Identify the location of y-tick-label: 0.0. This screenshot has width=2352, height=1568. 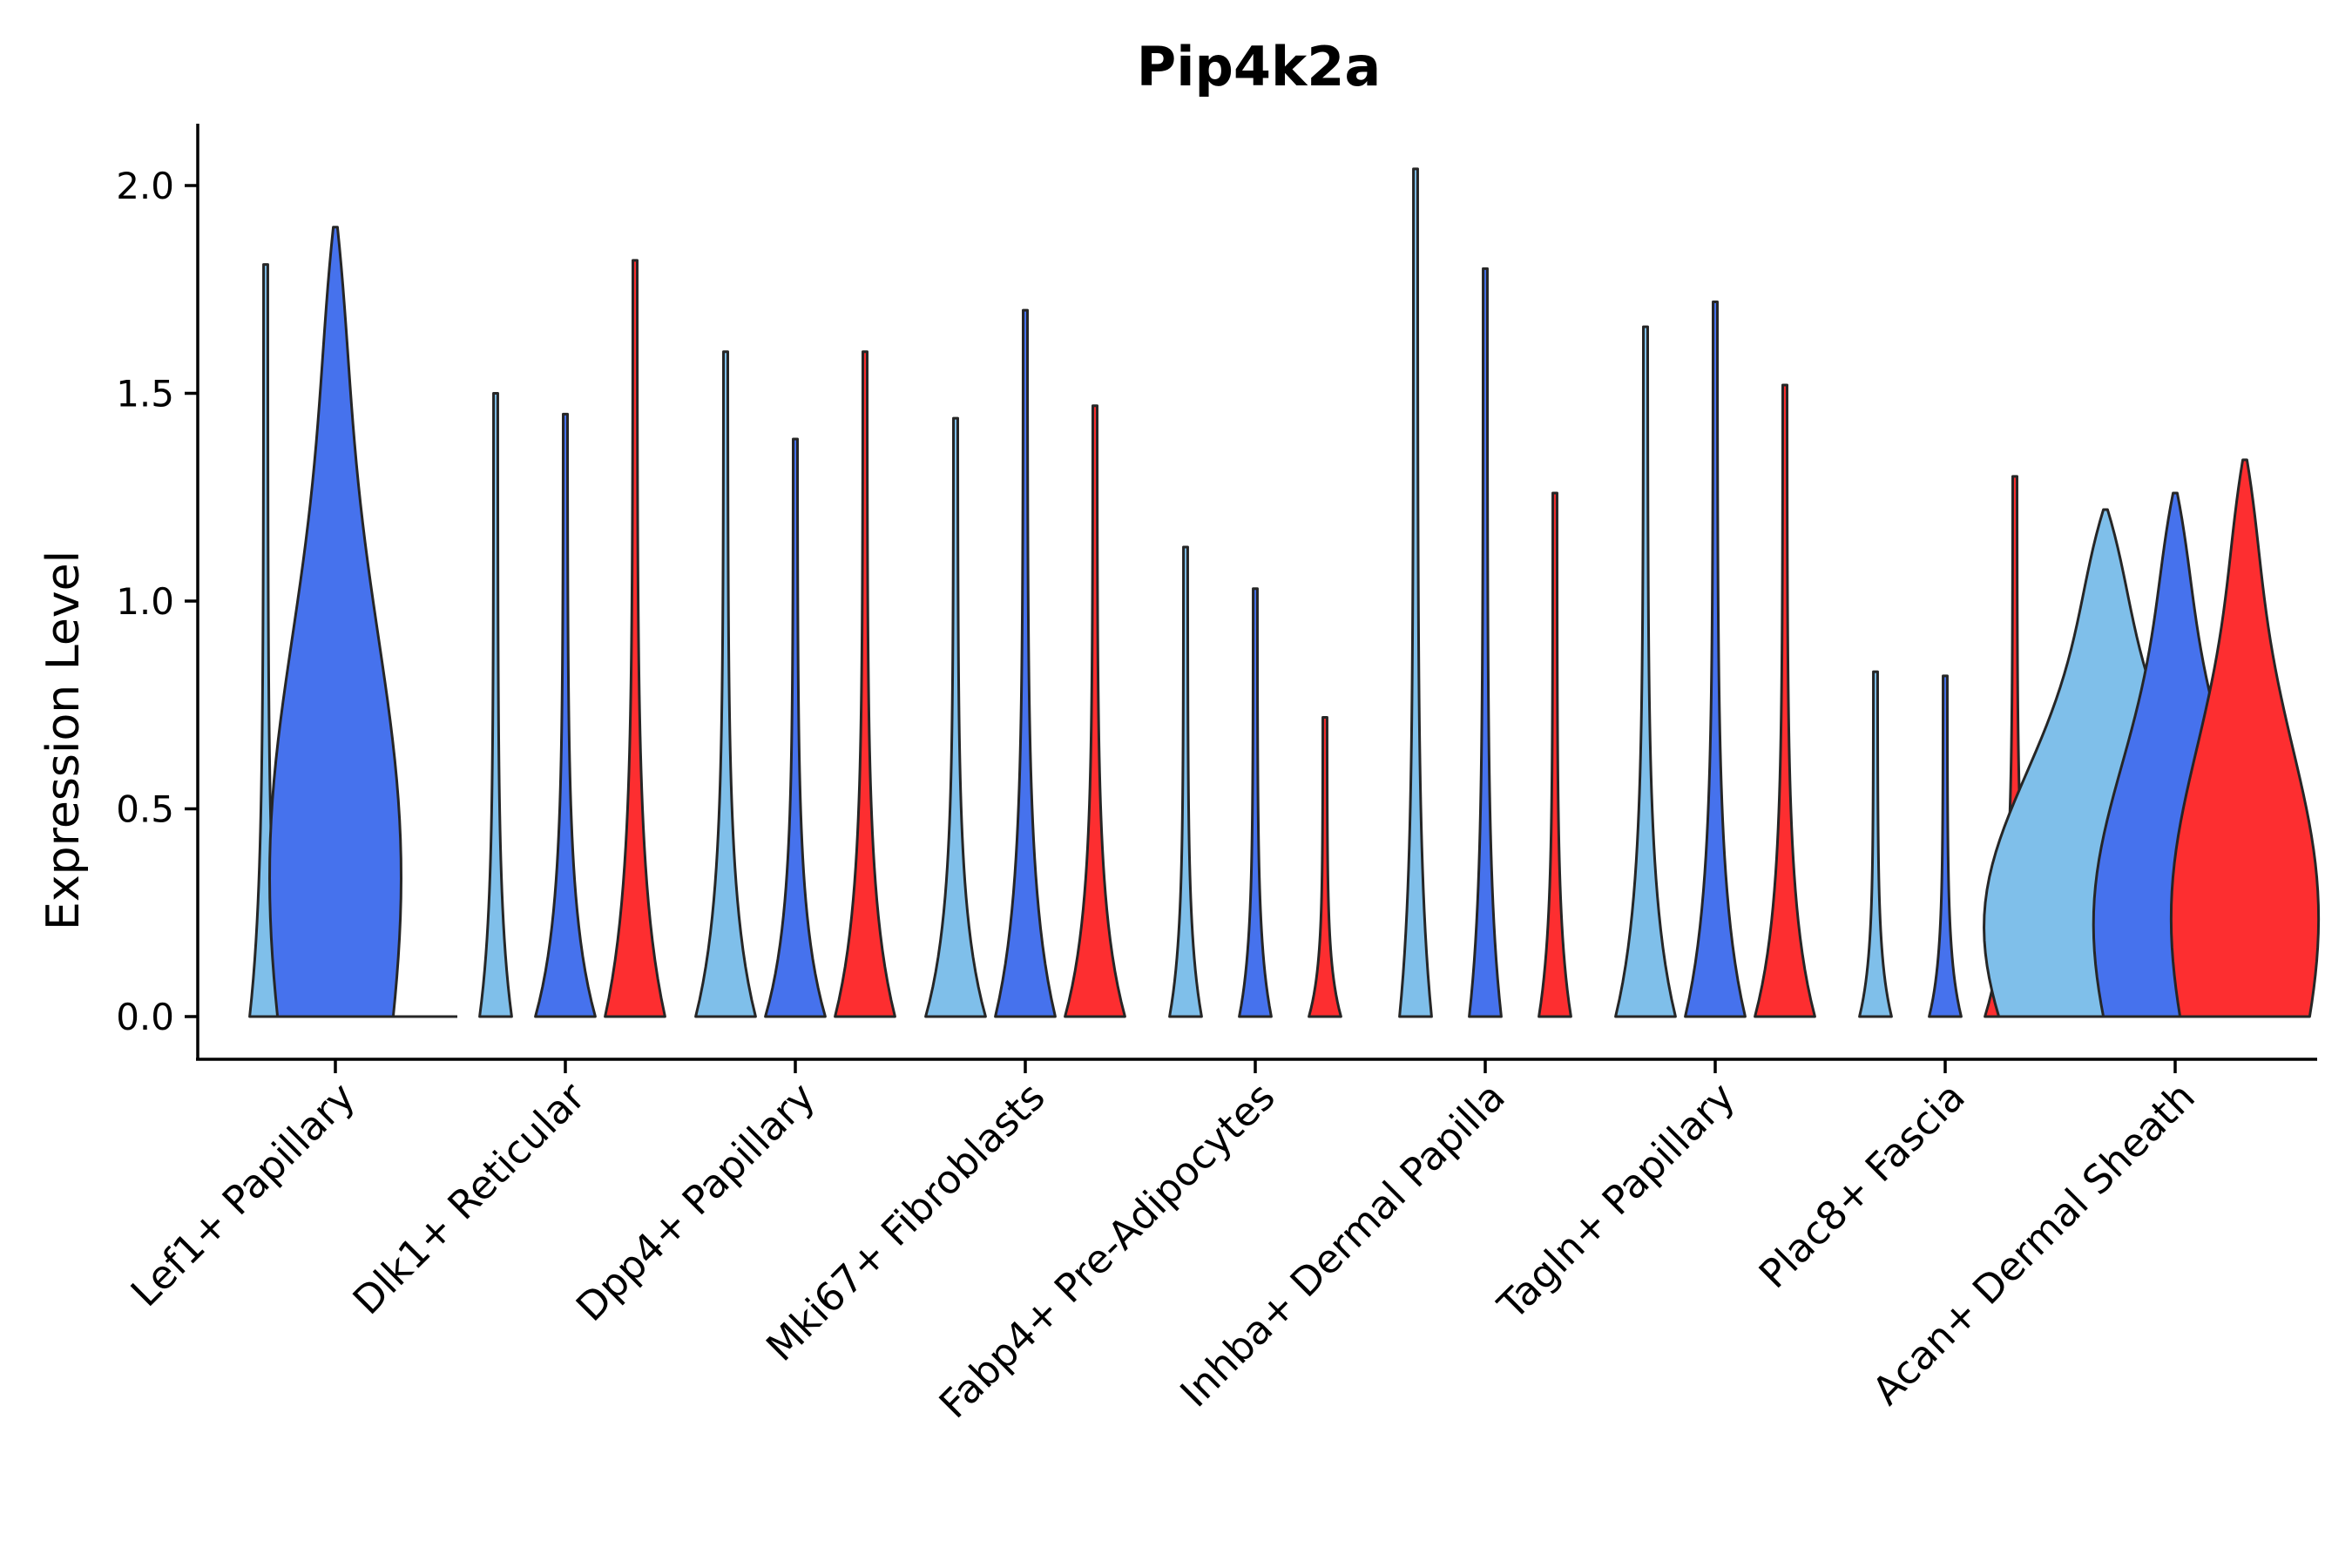
(145, 1017).